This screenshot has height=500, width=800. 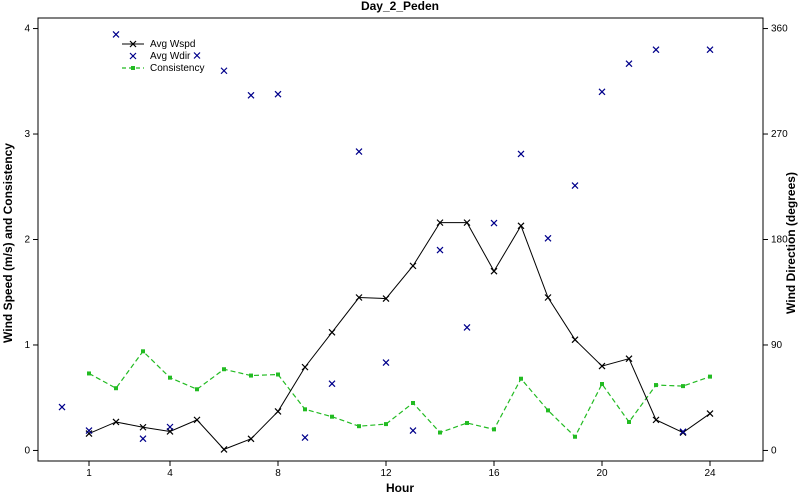 I want to click on y-tick-label-right: 90, so click(x=777, y=345).